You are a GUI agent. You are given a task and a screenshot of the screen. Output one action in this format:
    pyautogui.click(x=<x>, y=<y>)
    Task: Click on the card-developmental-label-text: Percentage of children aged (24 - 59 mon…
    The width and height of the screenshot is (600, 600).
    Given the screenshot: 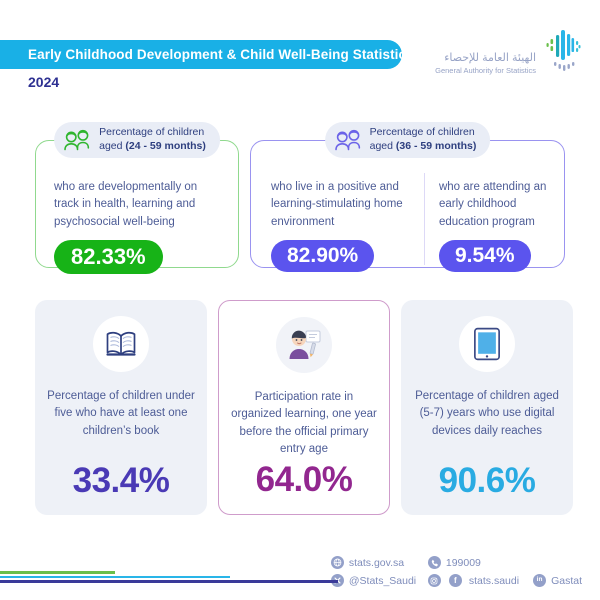 What is the action you would take?
    pyautogui.click(x=152, y=140)
    